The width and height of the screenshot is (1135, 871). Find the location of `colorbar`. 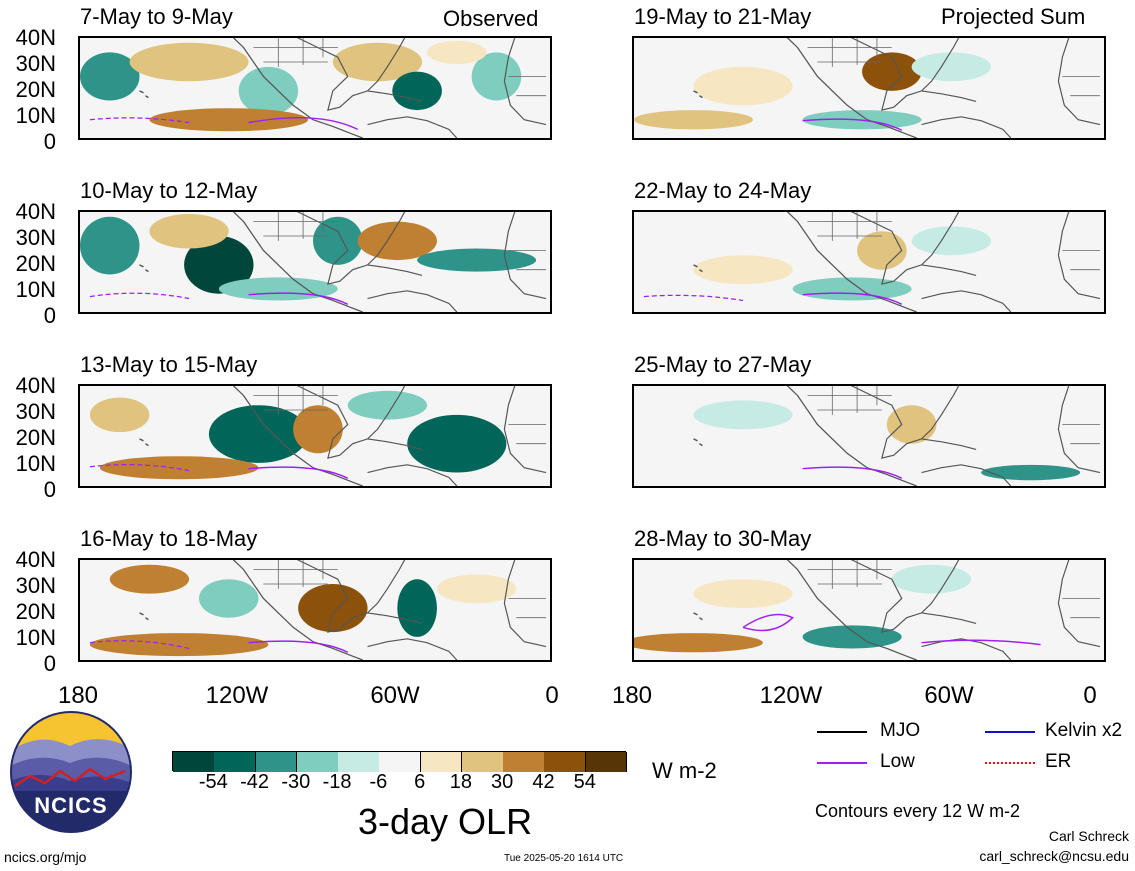

colorbar is located at coordinates (400, 761).